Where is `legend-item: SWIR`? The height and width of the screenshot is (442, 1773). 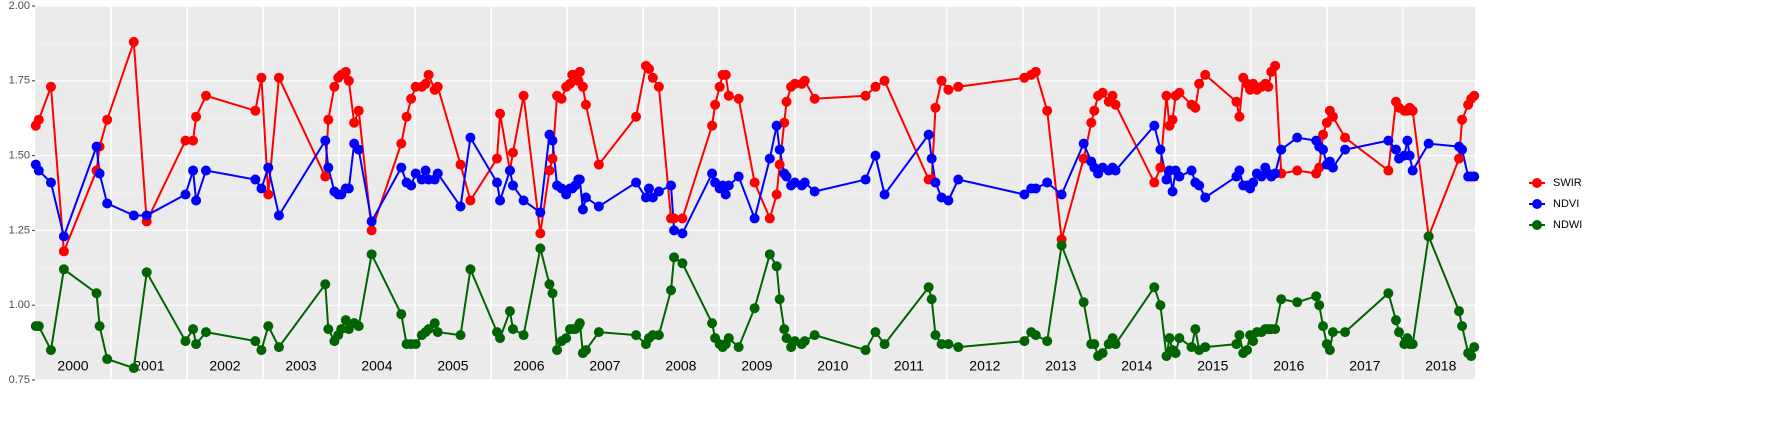 legend-item: SWIR is located at coordinates (1555, 183).